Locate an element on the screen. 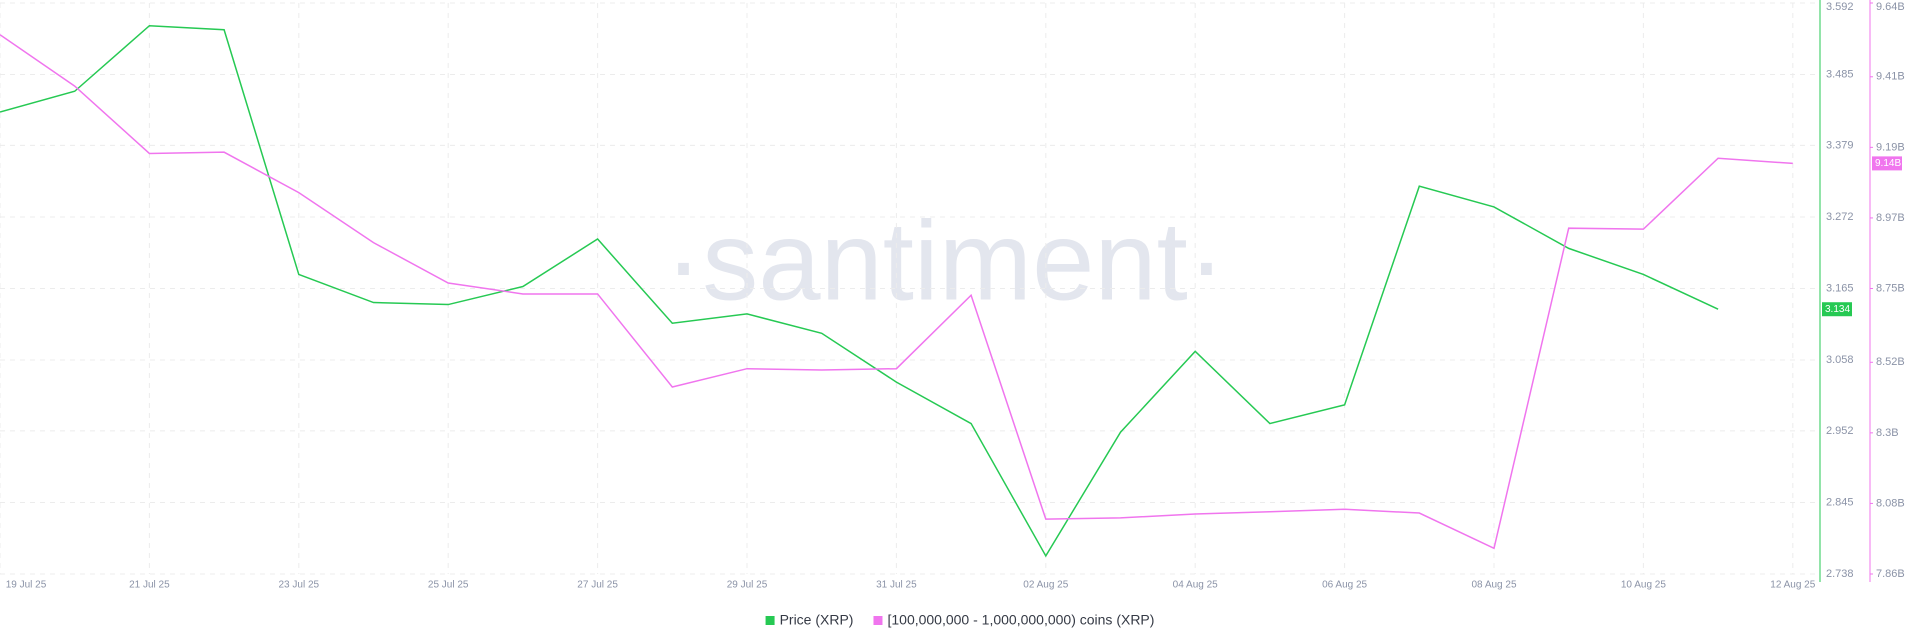 The width and height of the screenshot is (1920, 642). y2-tick-label: 8.08B is located at coordinates (1890, 503).